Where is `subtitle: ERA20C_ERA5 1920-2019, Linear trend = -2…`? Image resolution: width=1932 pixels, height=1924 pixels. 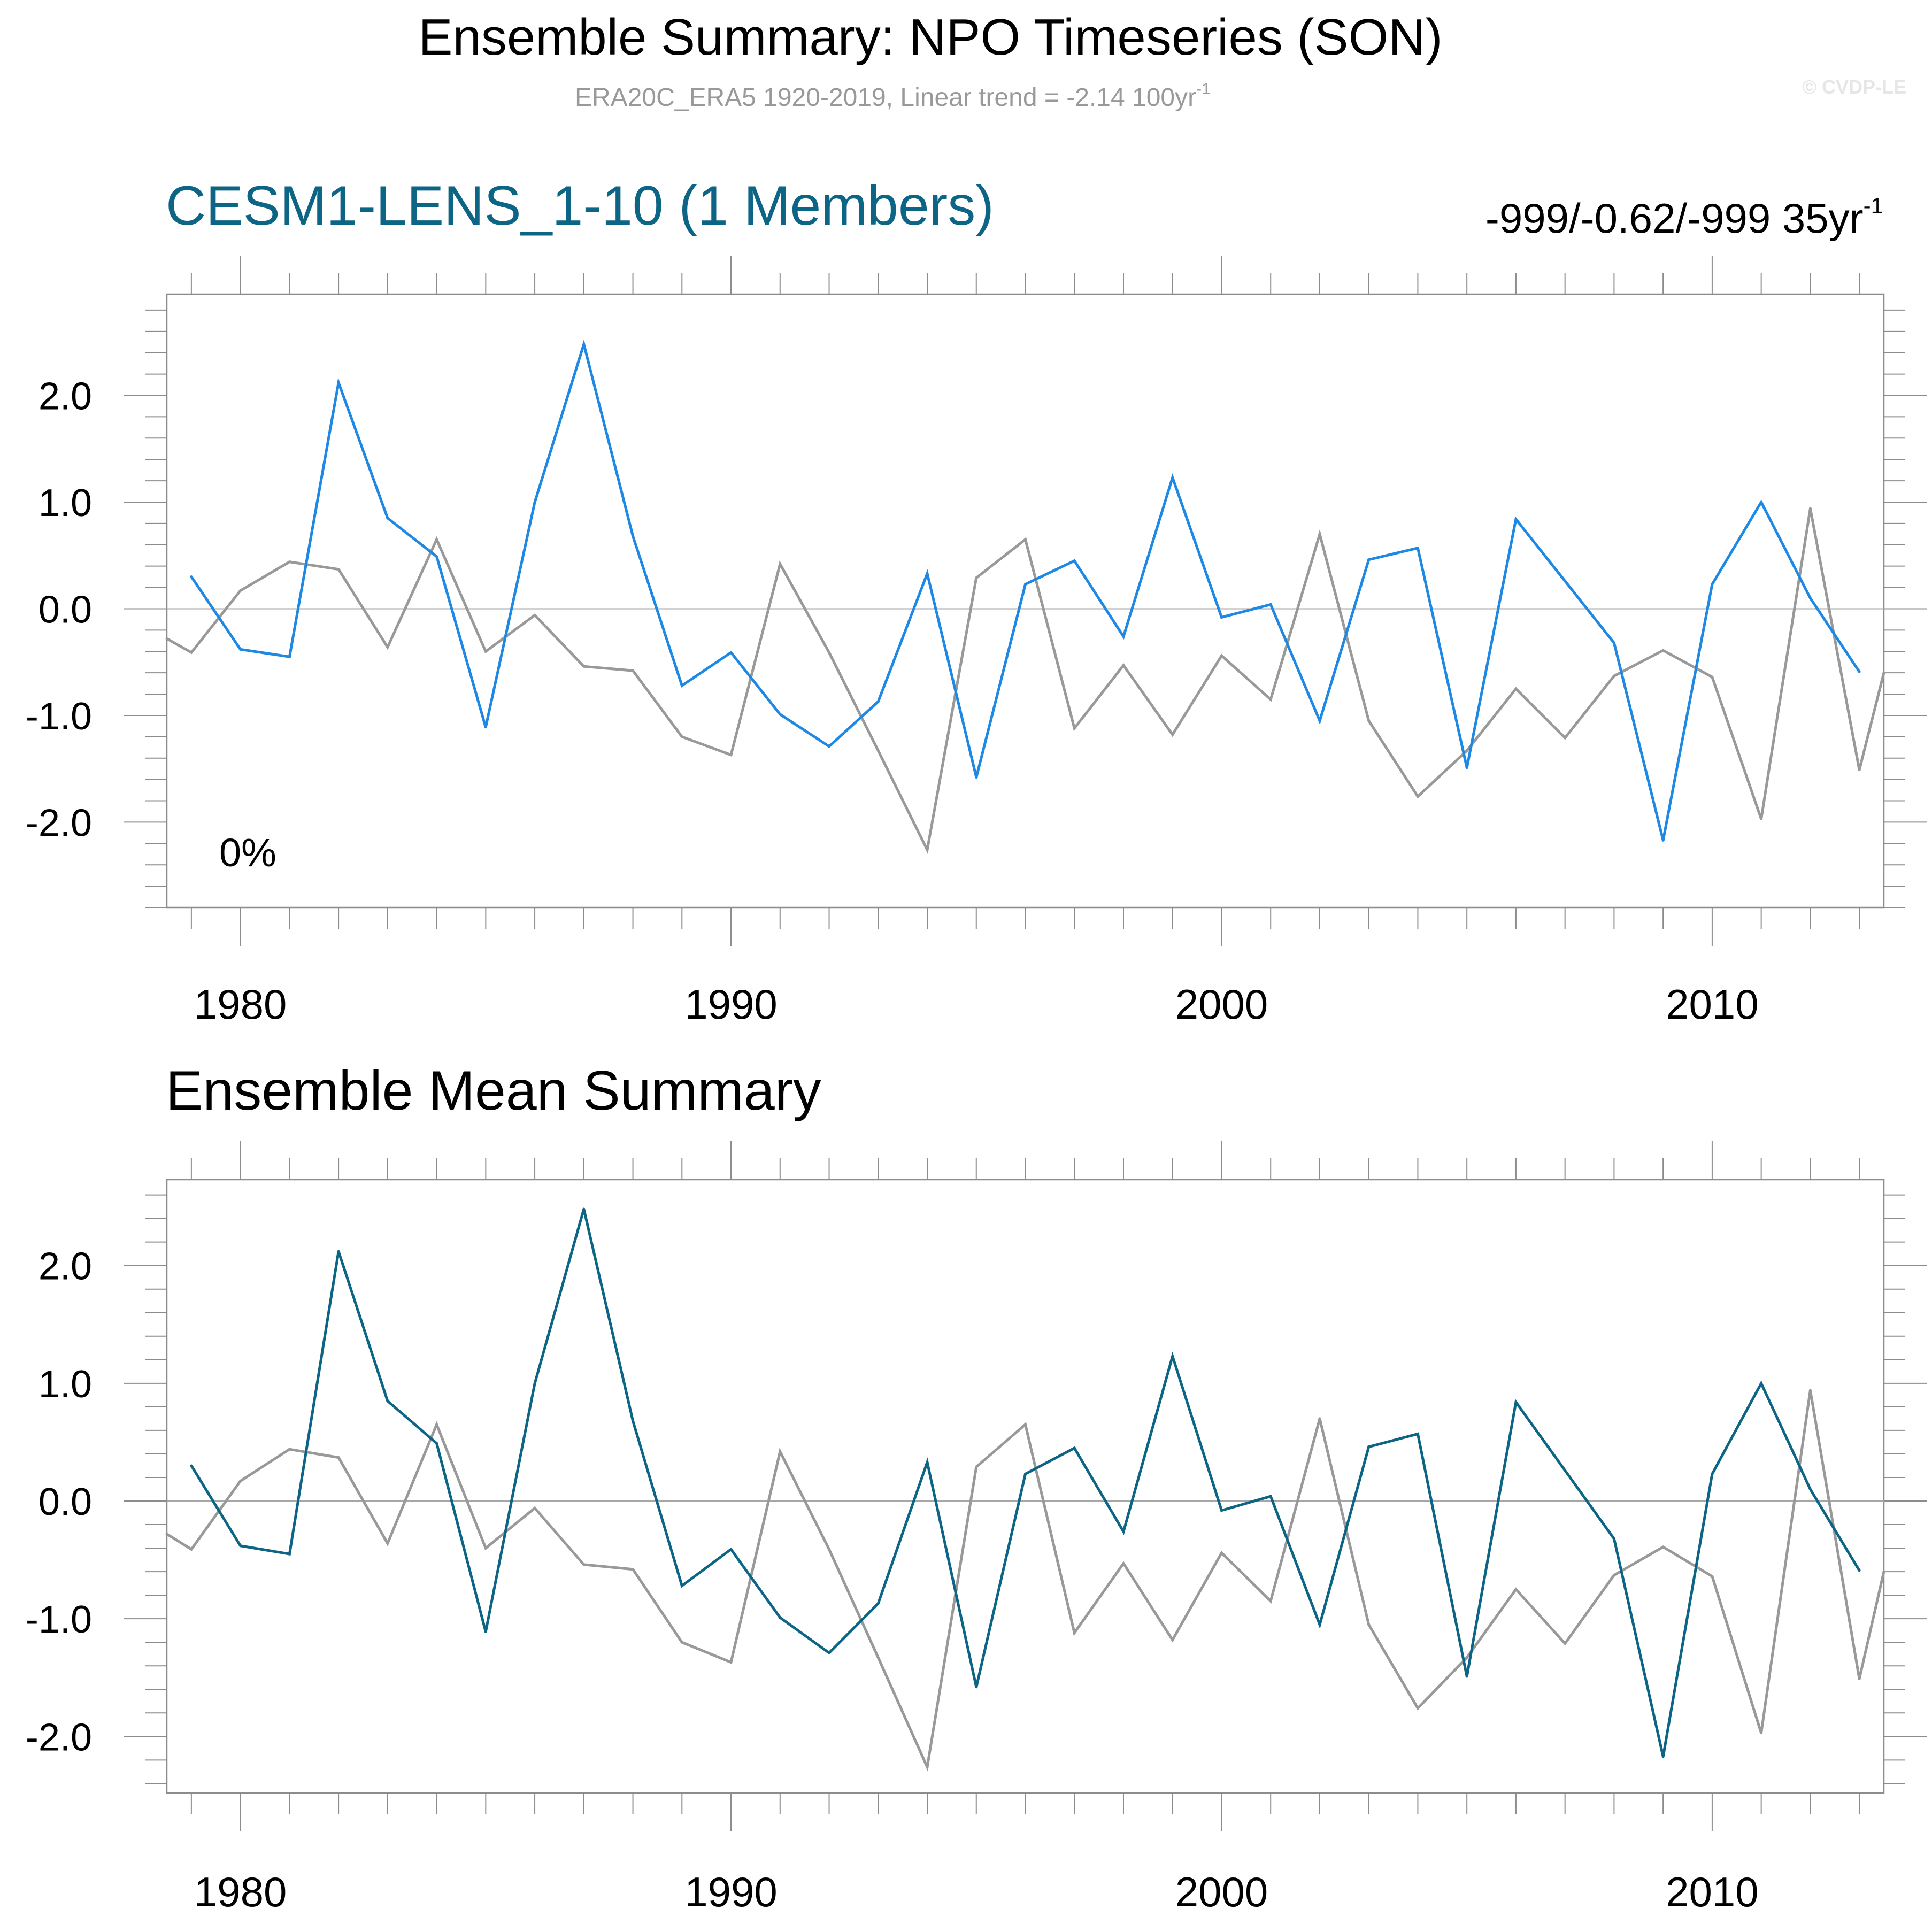 subtitle: ERA20C_ERA5 1920-2019, Linear trend = -2… is located at coordinates (893, 96).